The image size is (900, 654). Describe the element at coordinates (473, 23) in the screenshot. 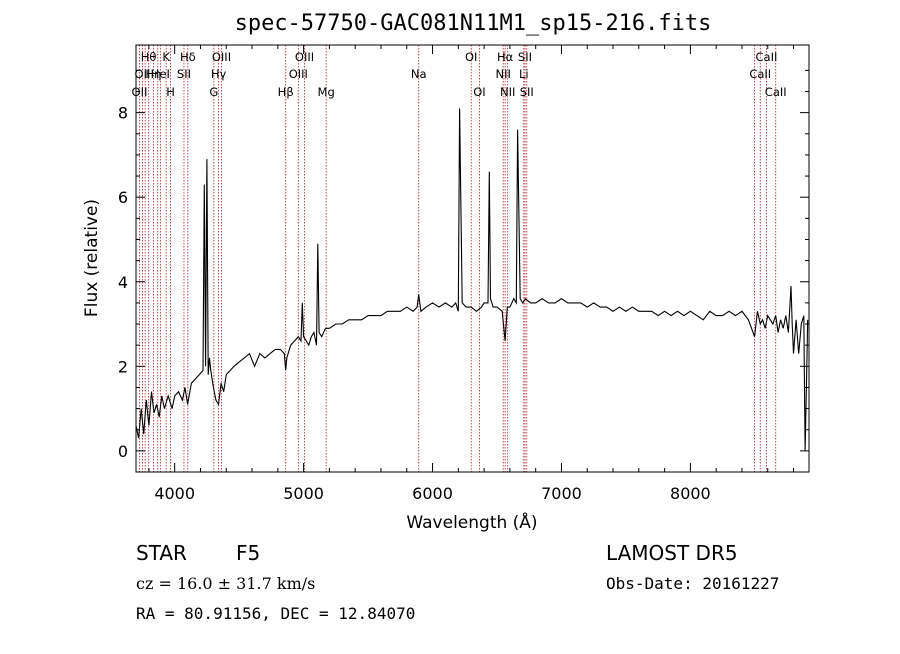

I see `chart-title: spec-57750-GAC081N11M1_sp15-216.fits` at that location.